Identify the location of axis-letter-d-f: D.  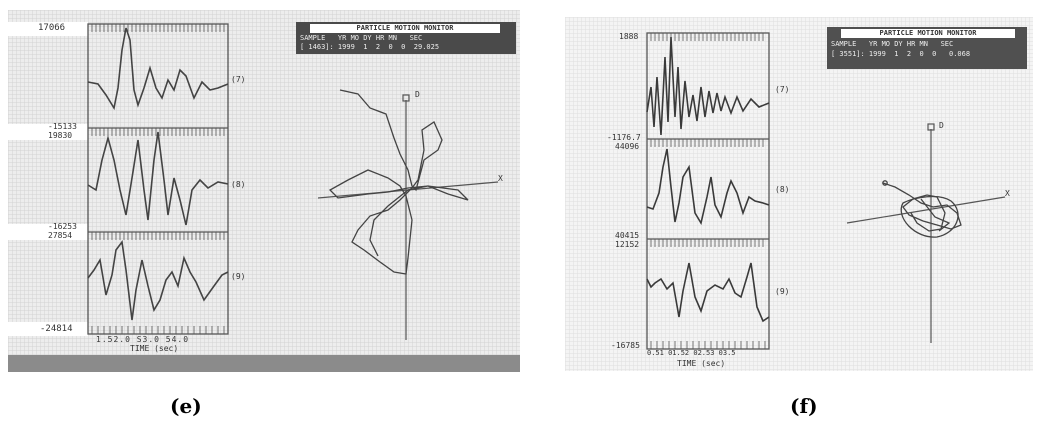
(941, 125).